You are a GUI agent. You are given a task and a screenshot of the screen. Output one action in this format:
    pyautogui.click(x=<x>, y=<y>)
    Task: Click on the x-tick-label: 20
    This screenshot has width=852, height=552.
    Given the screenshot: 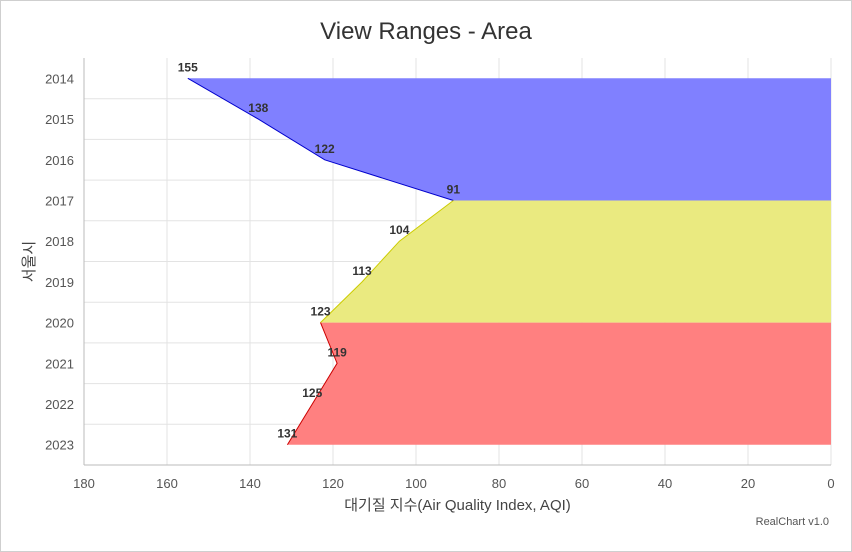 What is the action you would take?
    pyautogui.click(x=748, y=483)
    